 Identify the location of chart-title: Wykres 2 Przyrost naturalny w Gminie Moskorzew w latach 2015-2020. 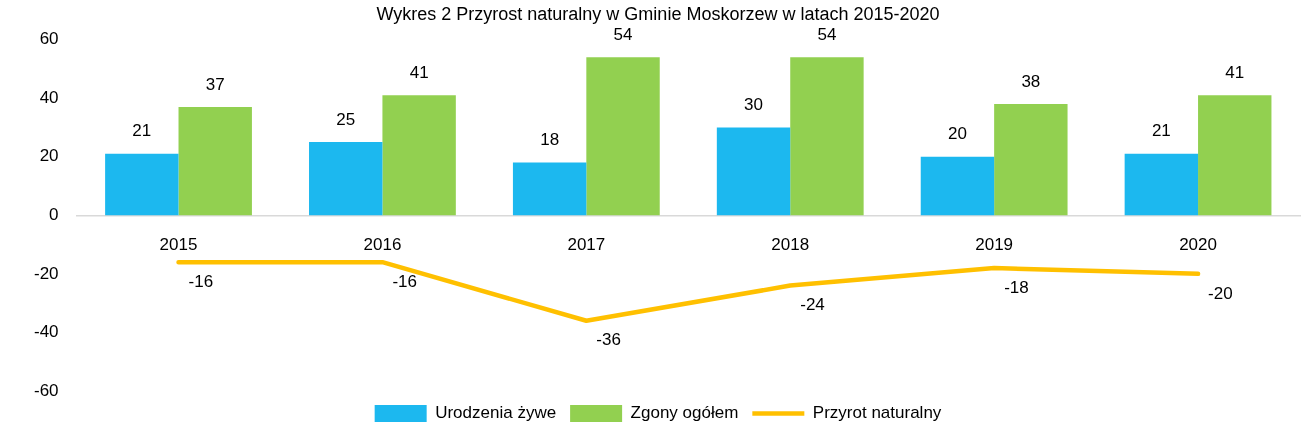
(658, 13).